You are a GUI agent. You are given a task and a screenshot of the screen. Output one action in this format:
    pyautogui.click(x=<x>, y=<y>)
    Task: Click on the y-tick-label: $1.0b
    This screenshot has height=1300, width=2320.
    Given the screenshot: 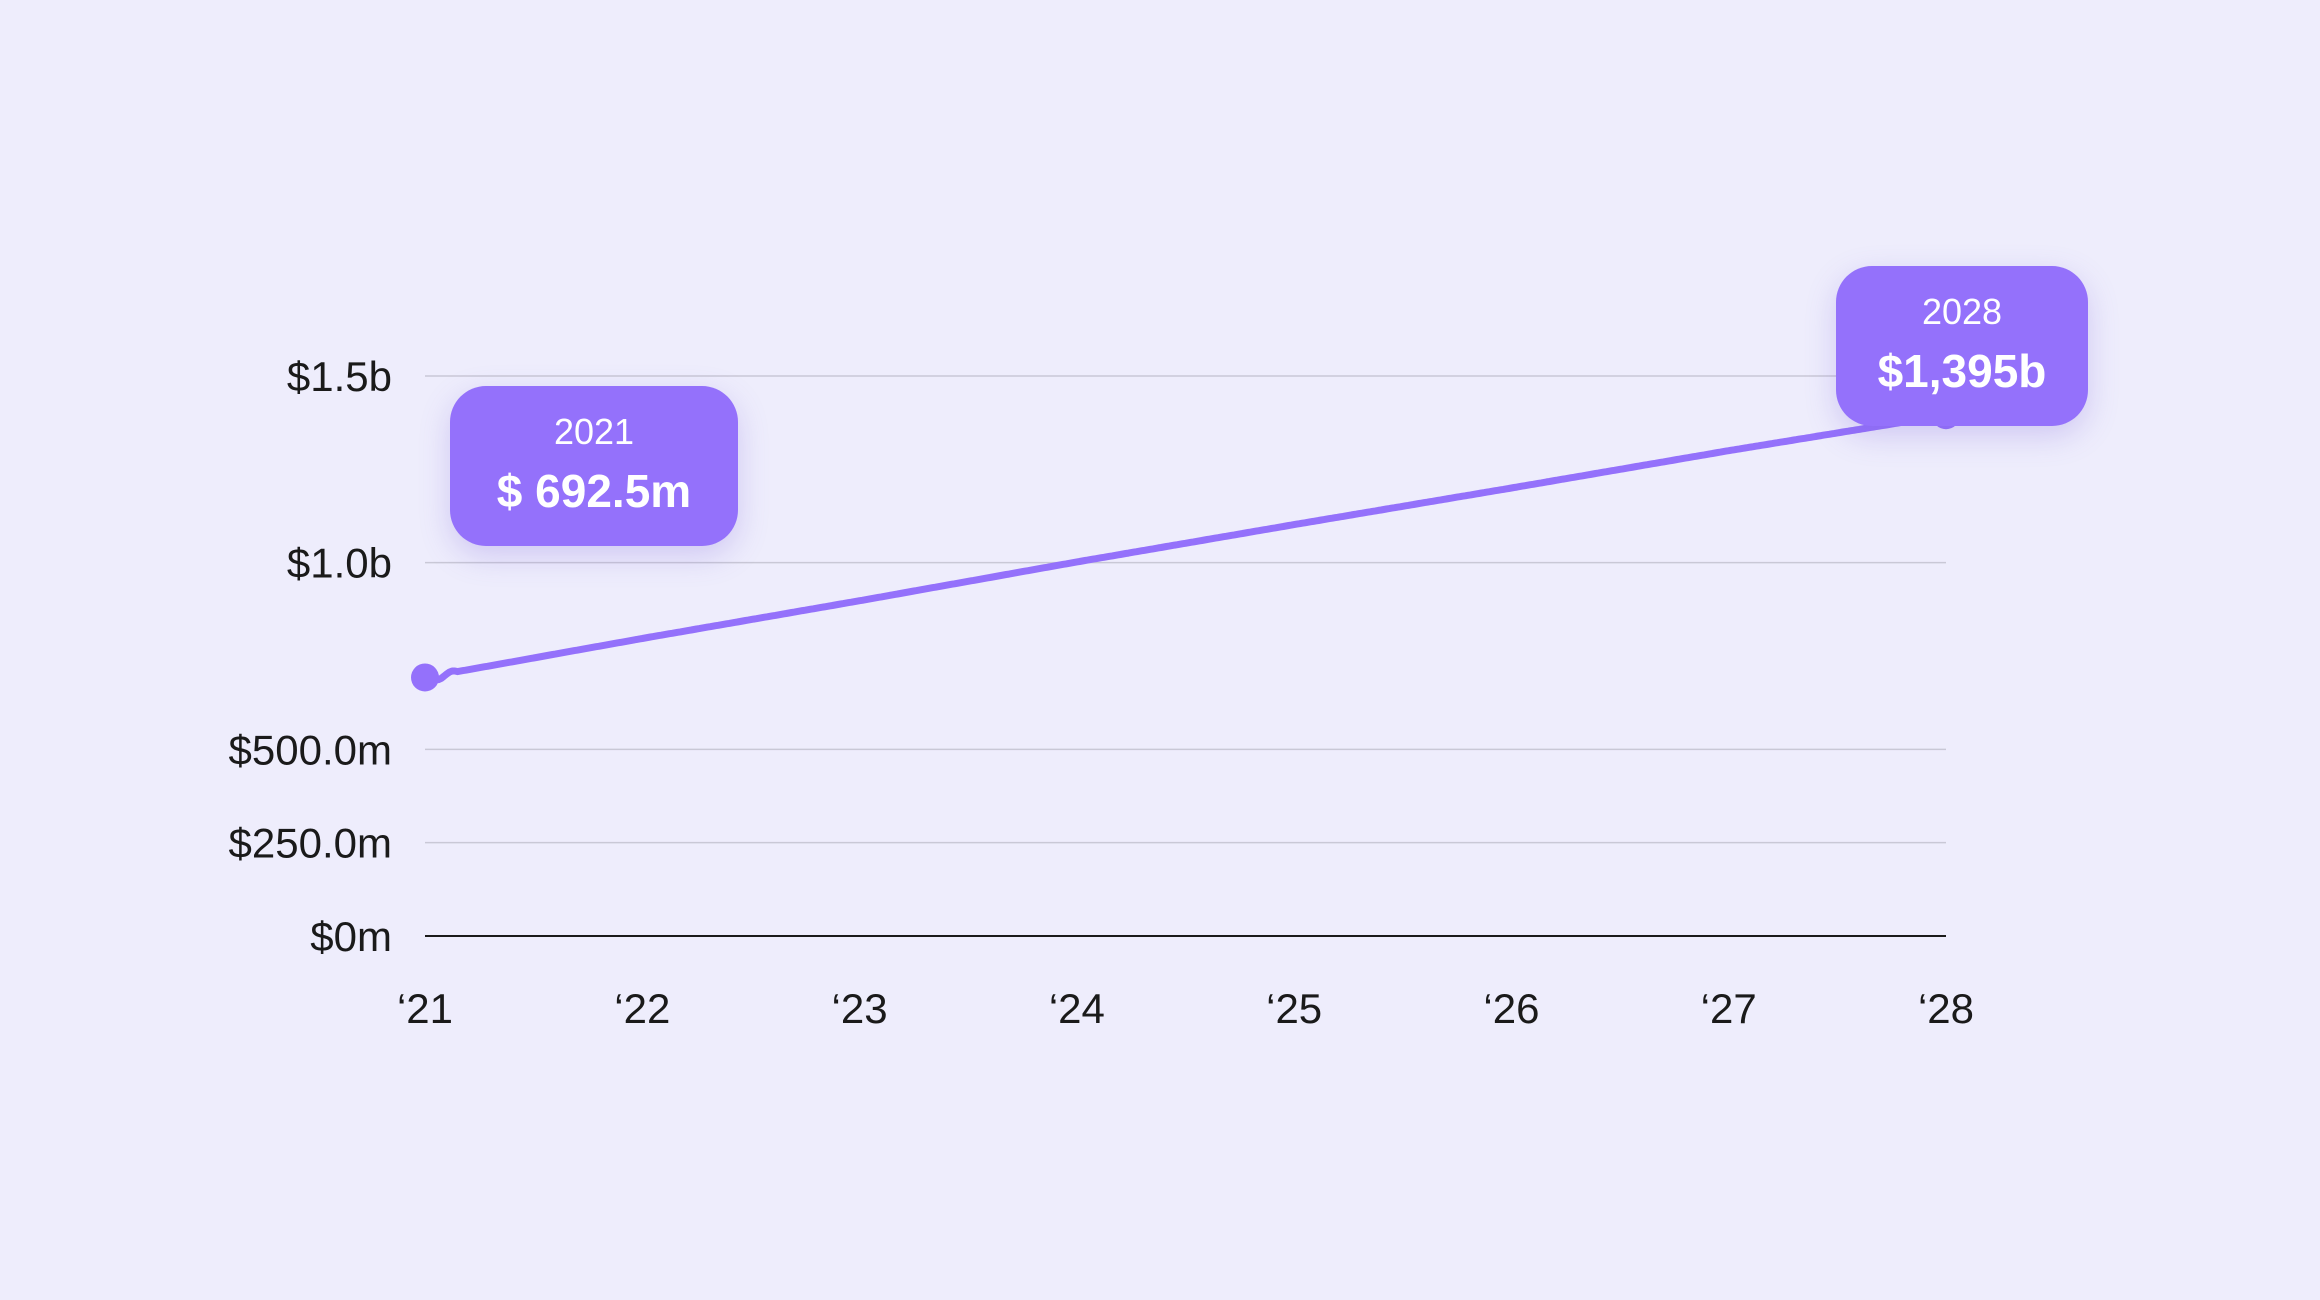 What is the action you would take?
    pyautogui.click(x=339, y=563)
    